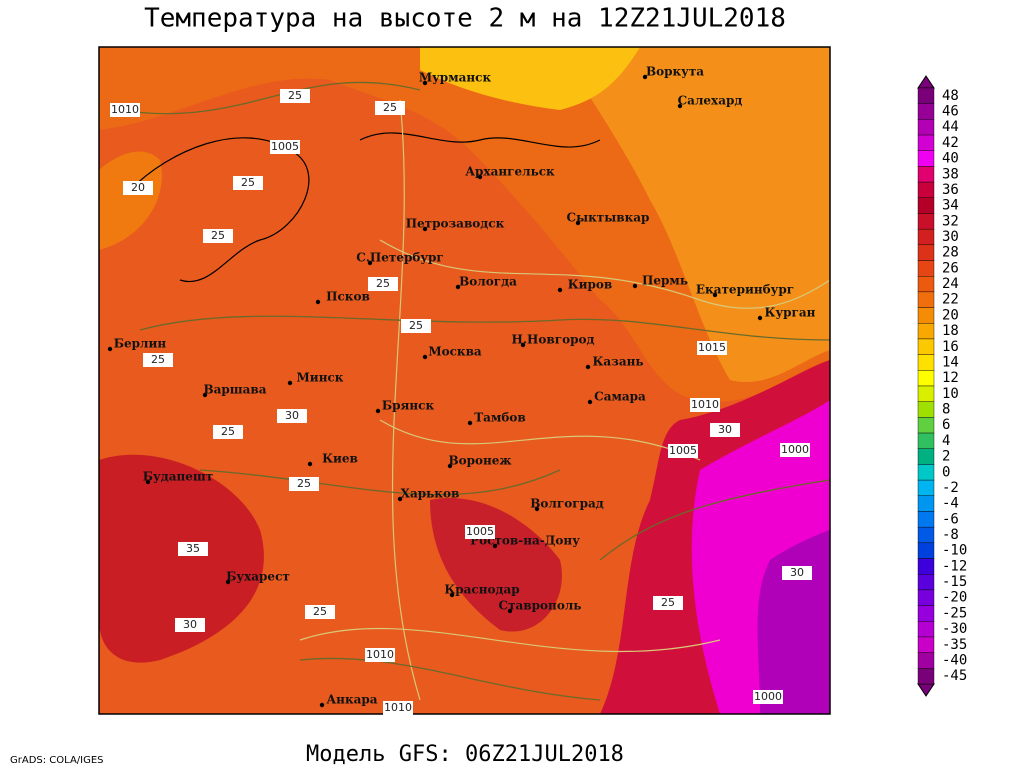 The image size is (1024, 772). I want to click on city-label: Минск, so click(320, 378).